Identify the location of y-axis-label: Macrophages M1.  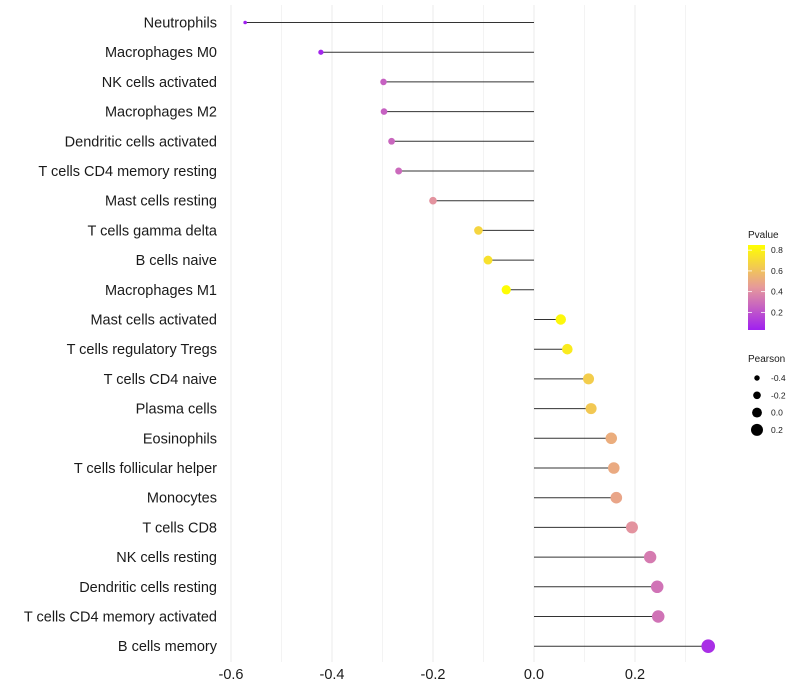
(161, 291).